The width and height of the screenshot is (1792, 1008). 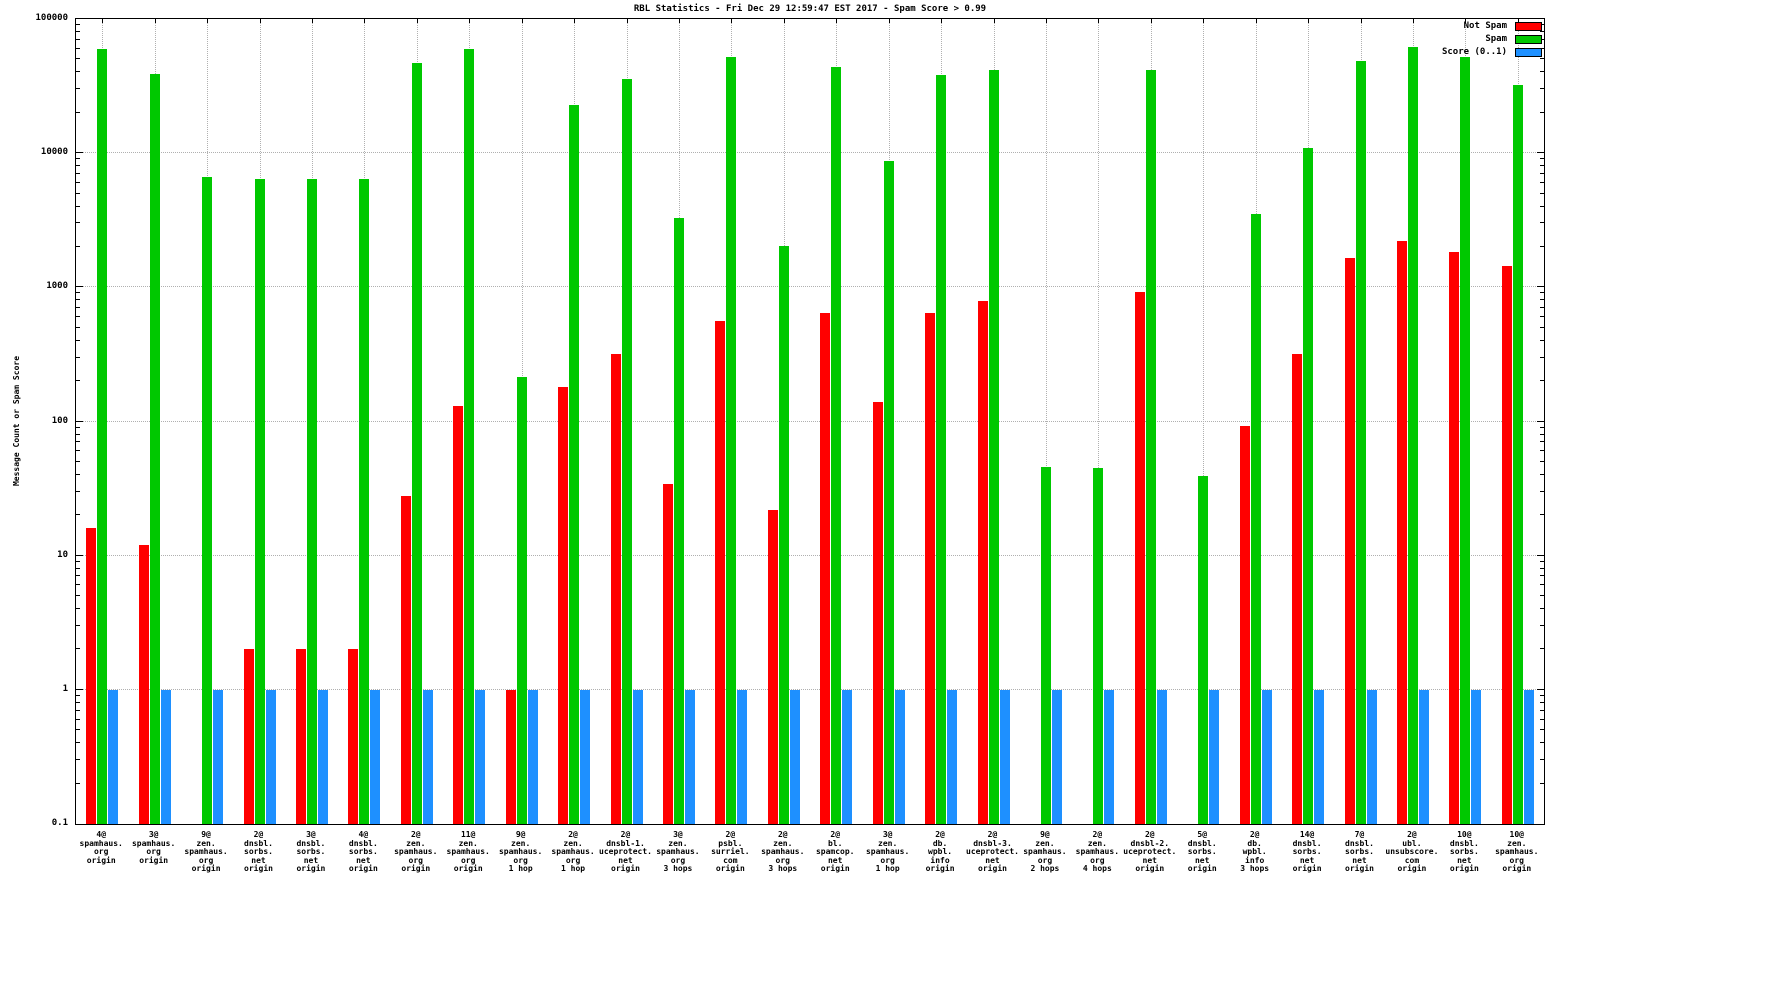 I want to click on y-axis-tick-label: 10, so click(x=62, y=554).